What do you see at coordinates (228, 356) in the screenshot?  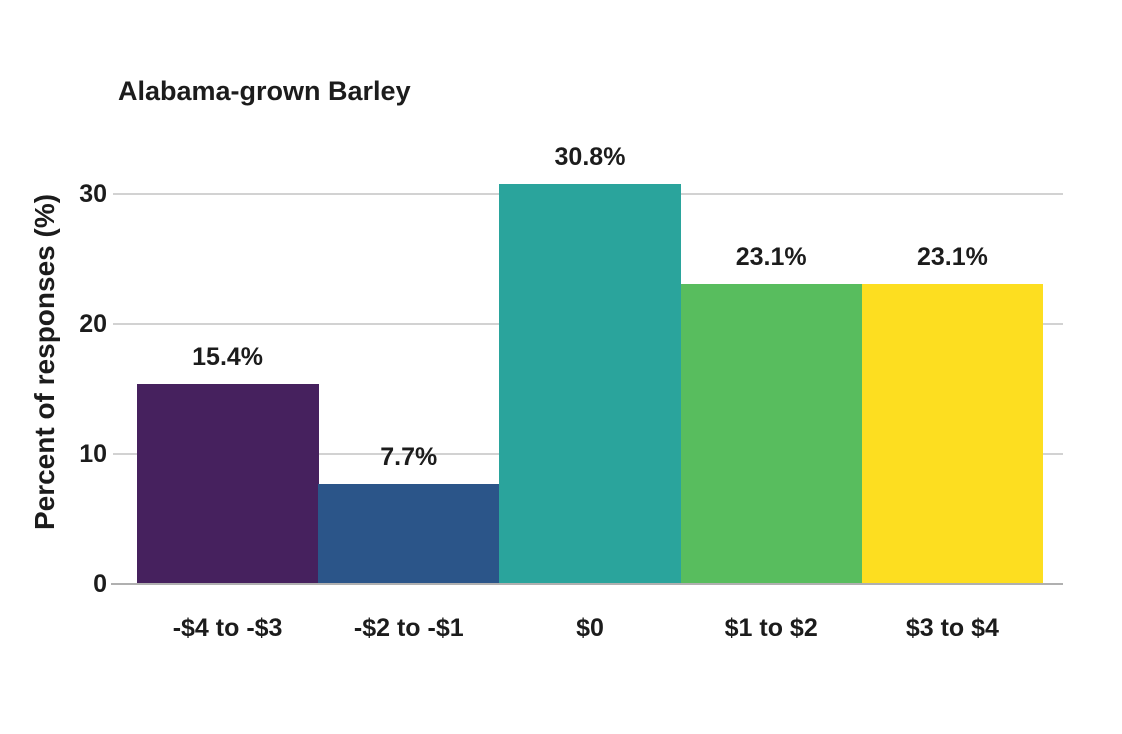 I see `bar-value-label: 15.4%` at bounding box center [228, 356].